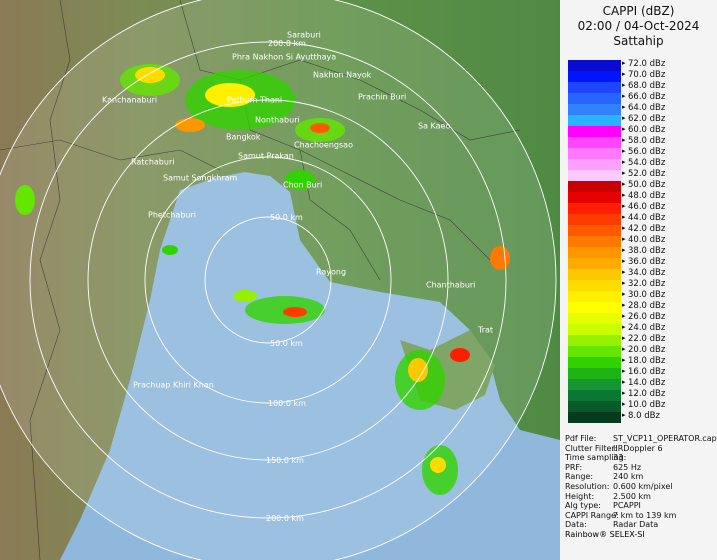 The image size is (717, 560). I want to click on legend-item: 58.0 dBz, so click(642, 142).